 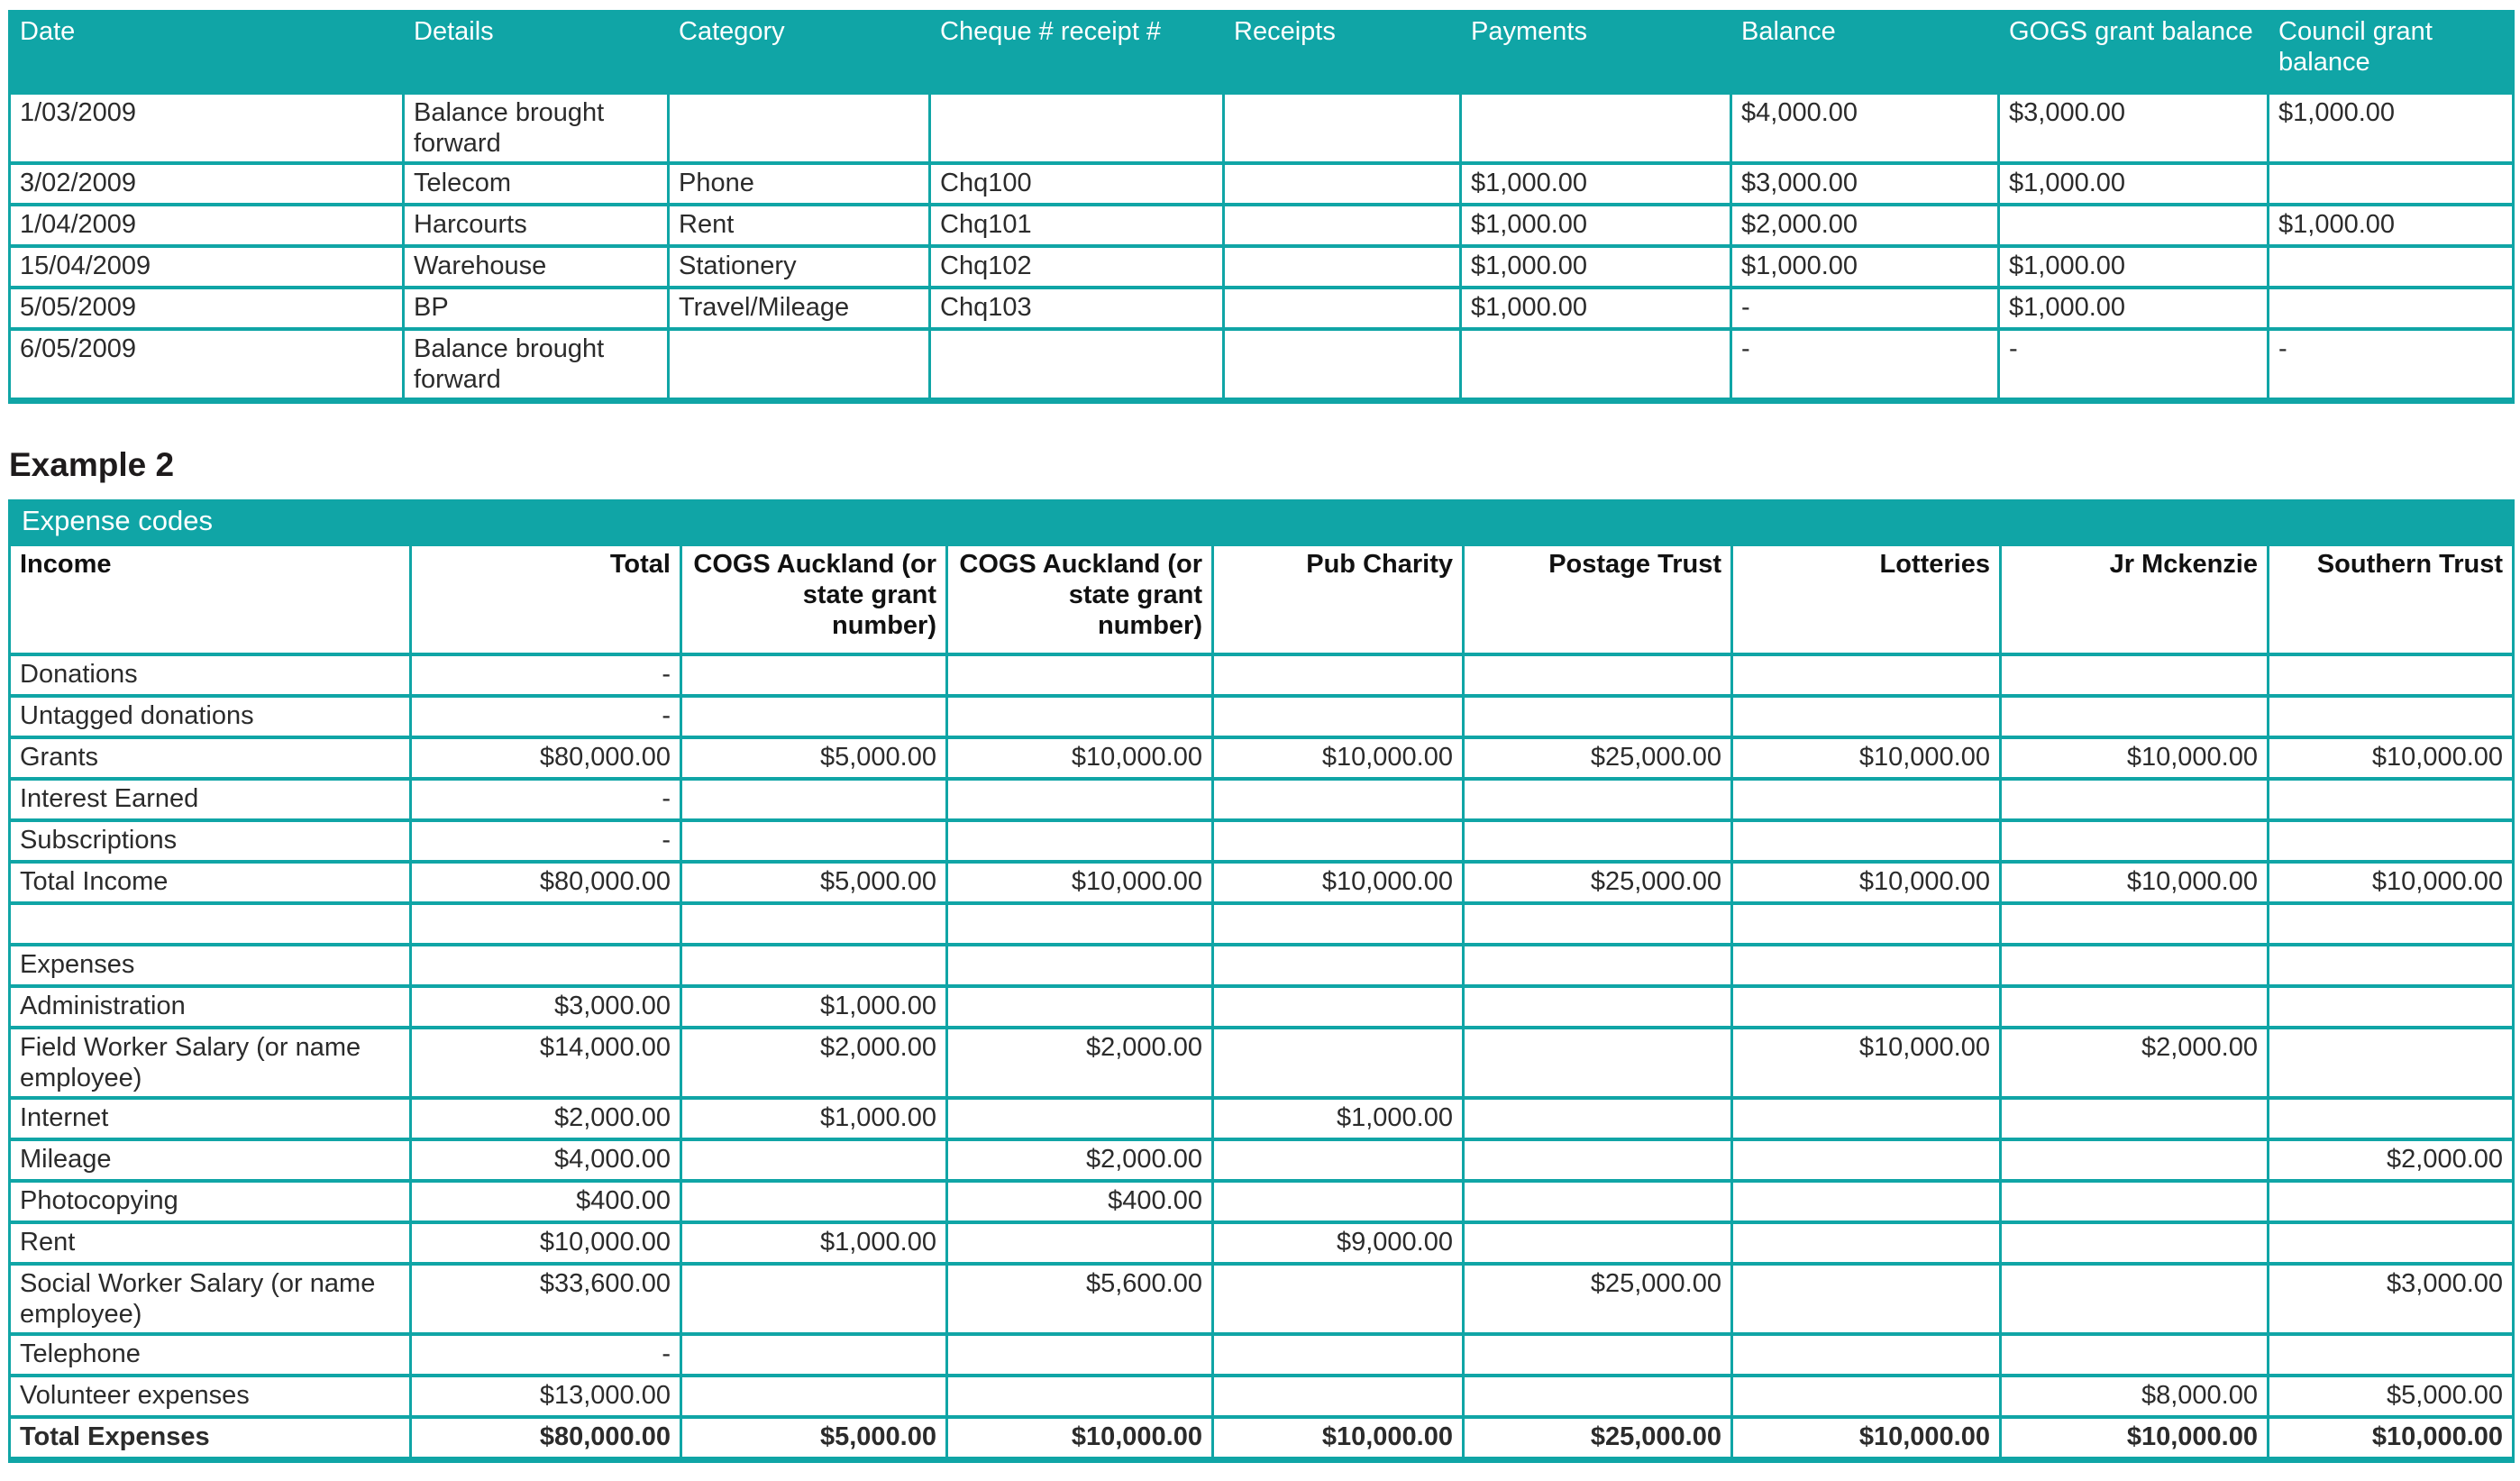 What do you see at coordinates (210, 1063) in the screenshot?
I see `table-cell: Field Worker Salary (or name employee)` at bounding box center [210, 1063].